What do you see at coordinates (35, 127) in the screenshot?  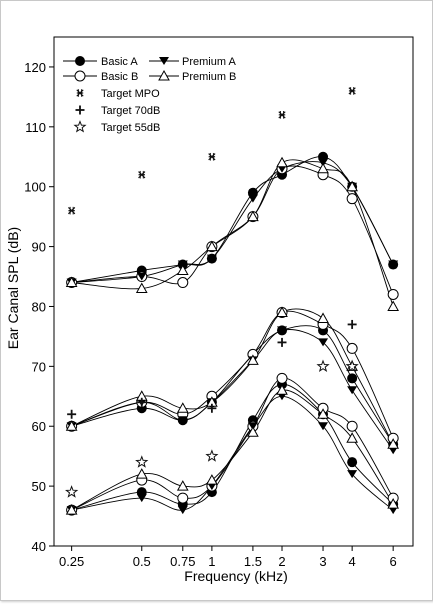 I see `y-tick-label: 110` at bounding box center [35, 127].